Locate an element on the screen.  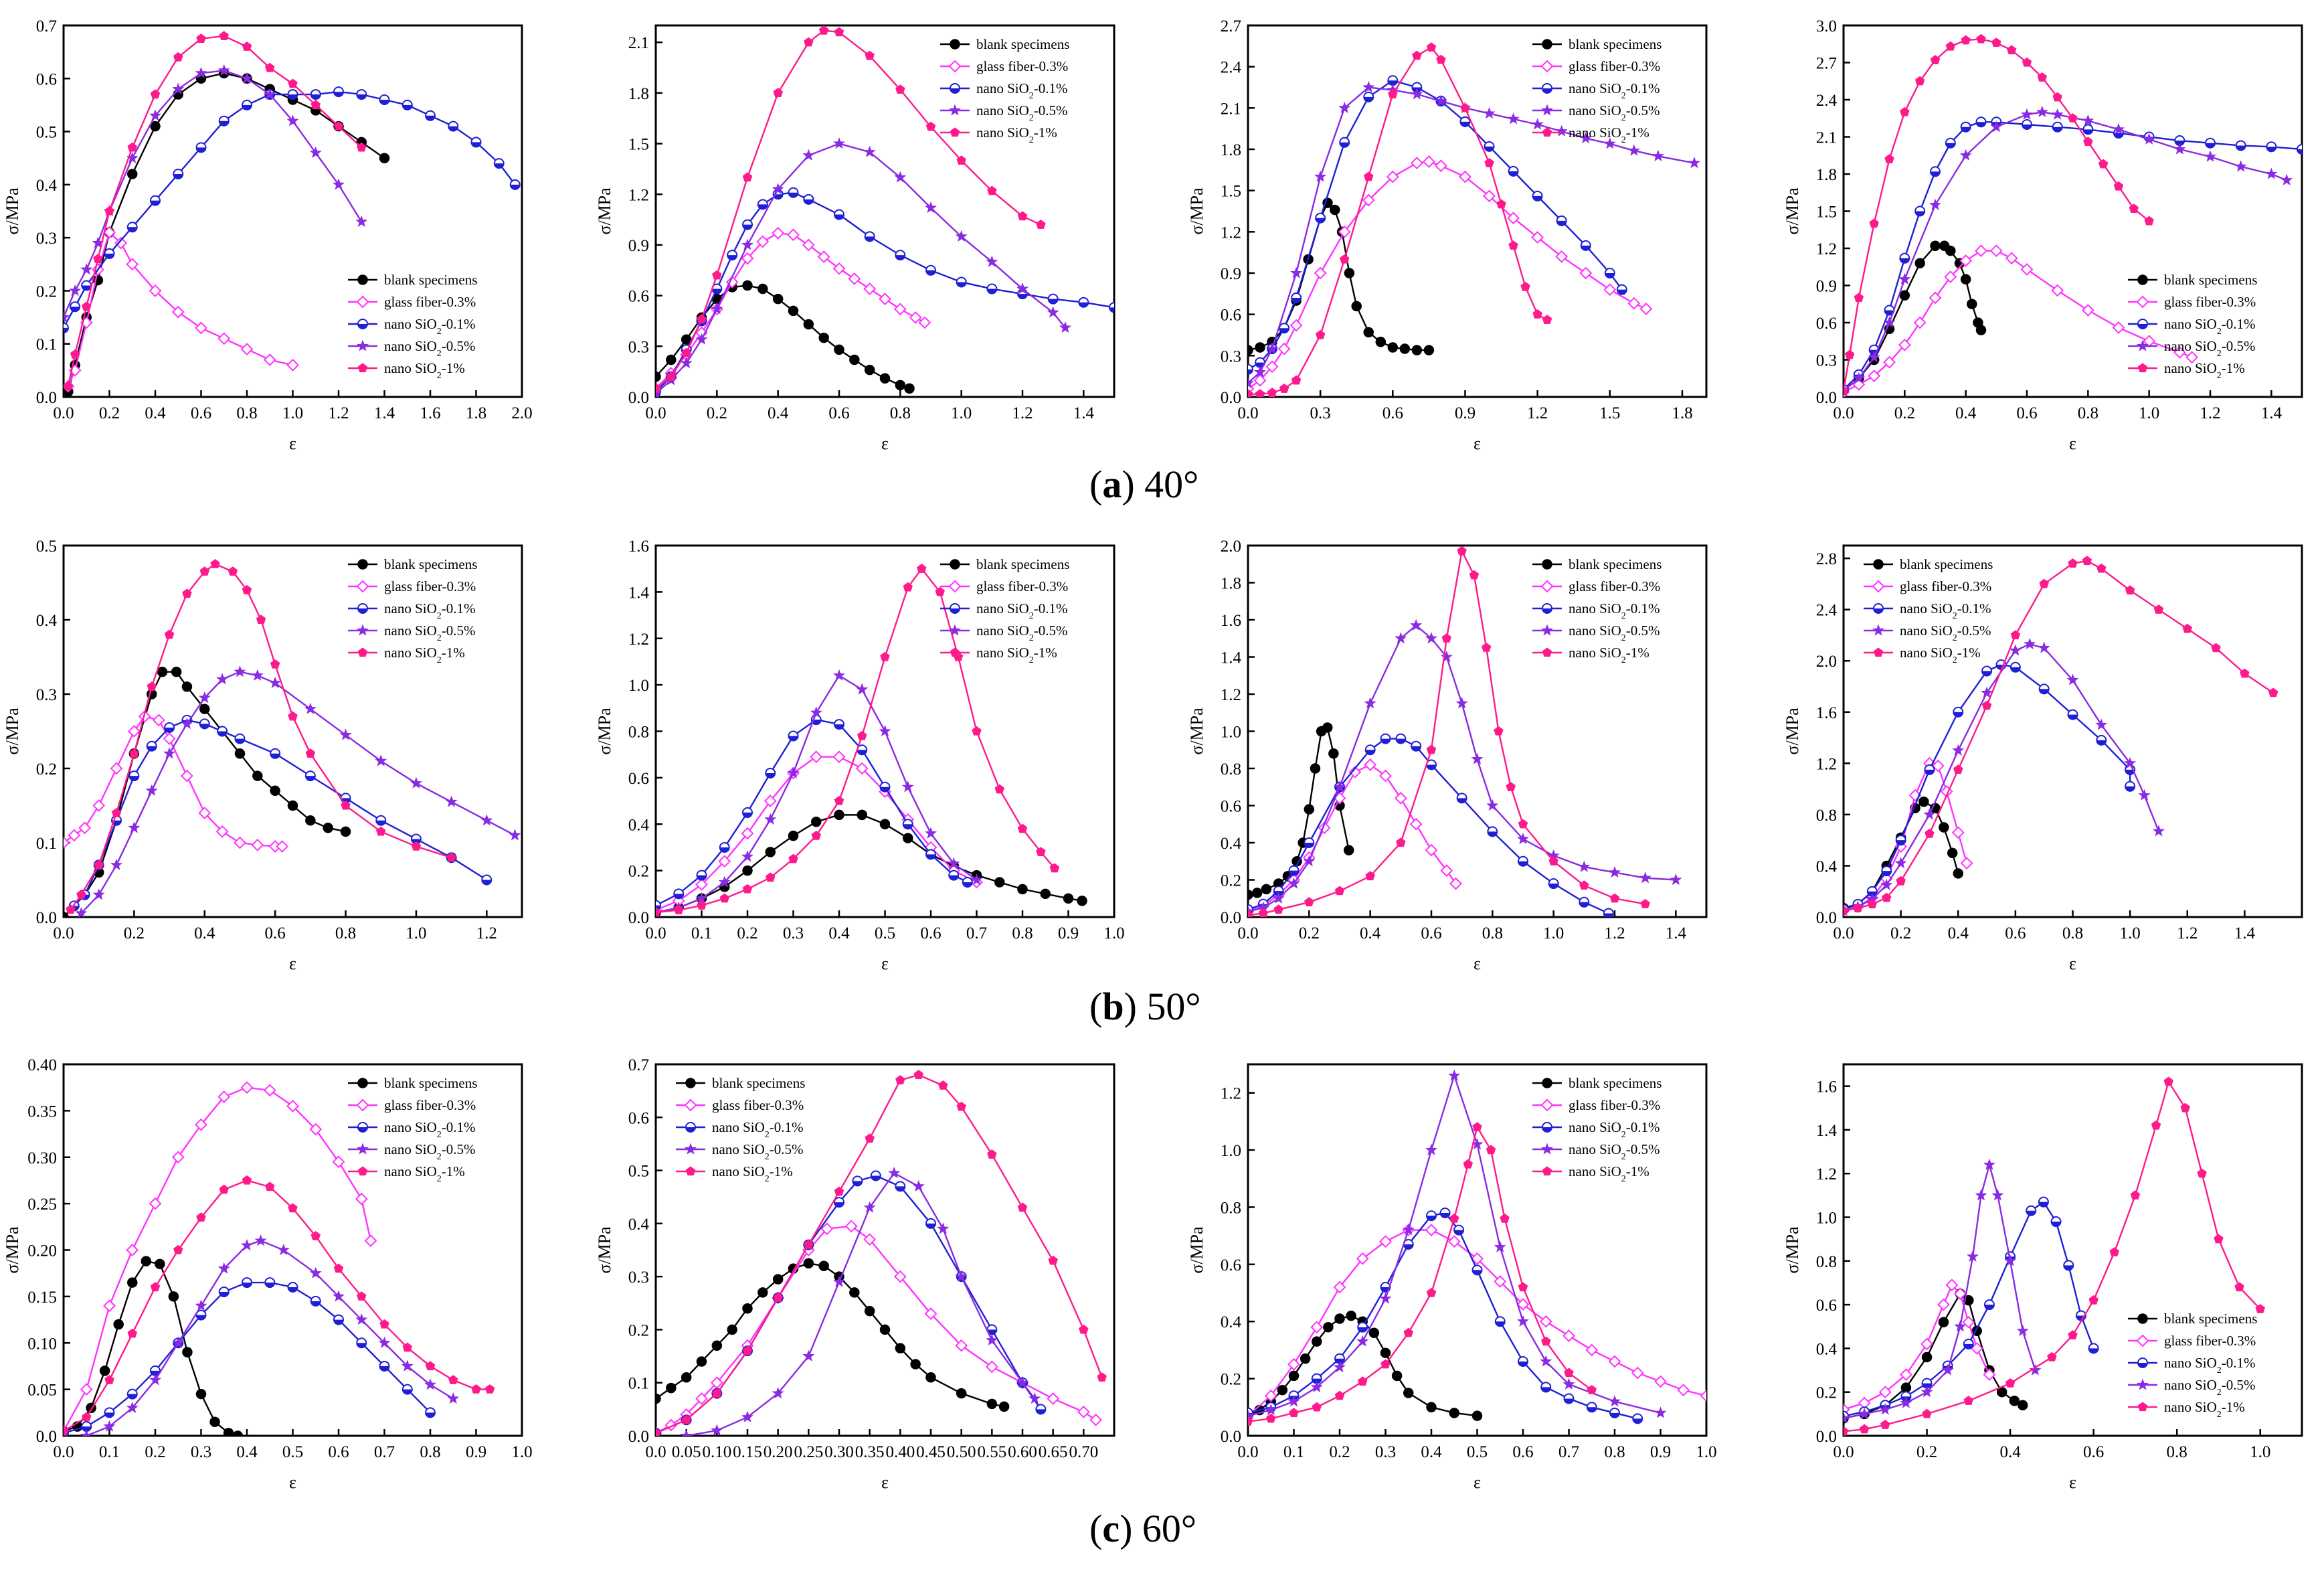
x-tick-label: 0.8 is located at coordinates (1492, 933).